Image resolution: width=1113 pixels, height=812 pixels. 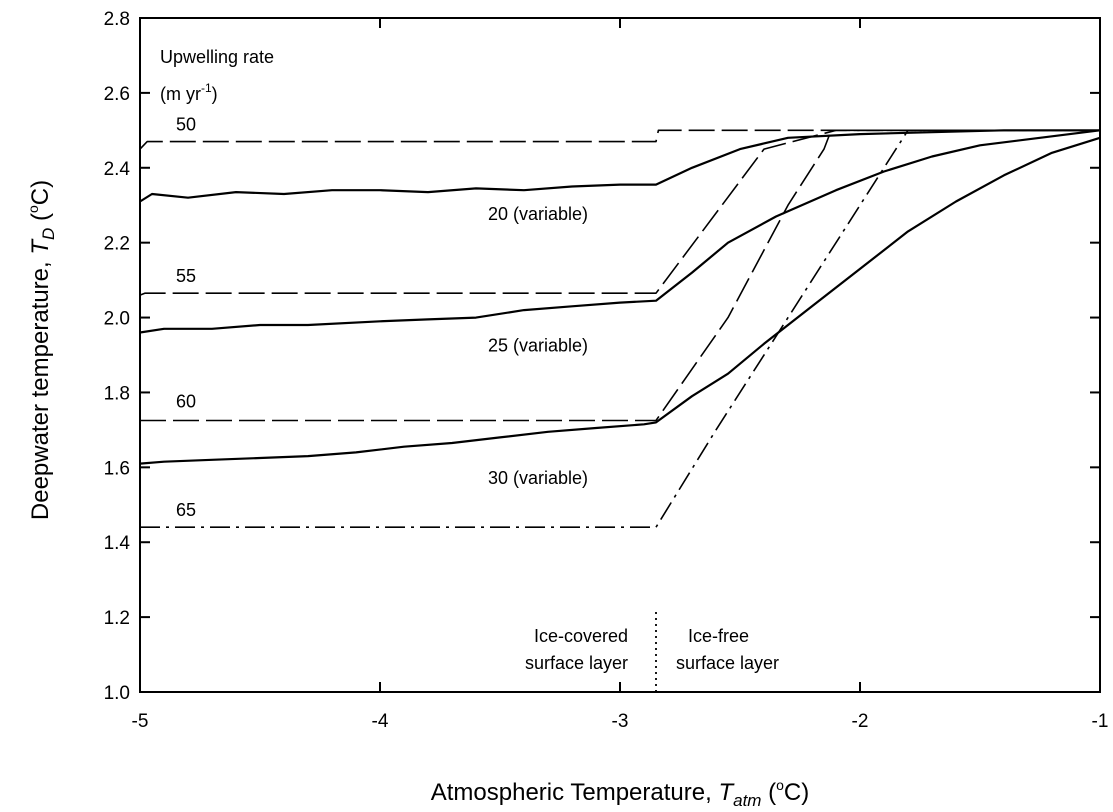 What do you see at coordinates (186, 401) in the screenshot?
I see `series-label: 60` at bounding box center [186, 401].